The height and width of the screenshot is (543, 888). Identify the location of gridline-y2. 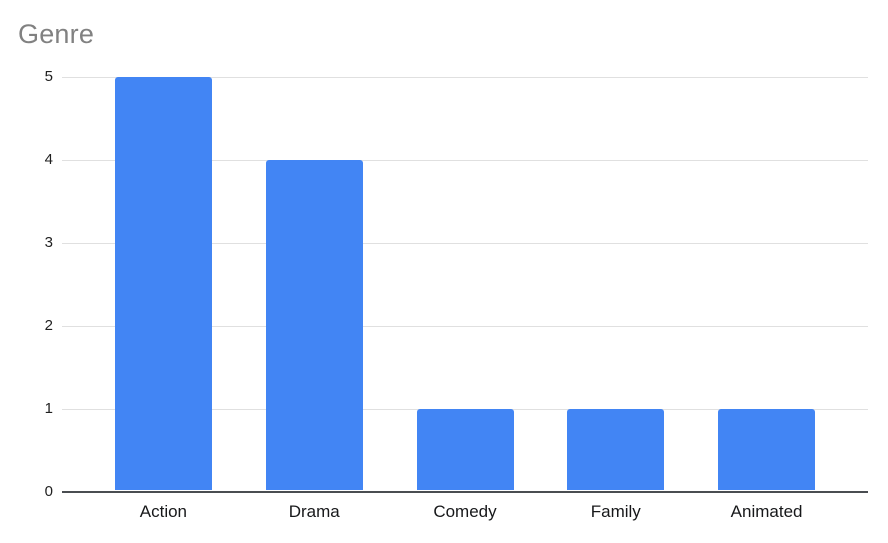
(465, 326).